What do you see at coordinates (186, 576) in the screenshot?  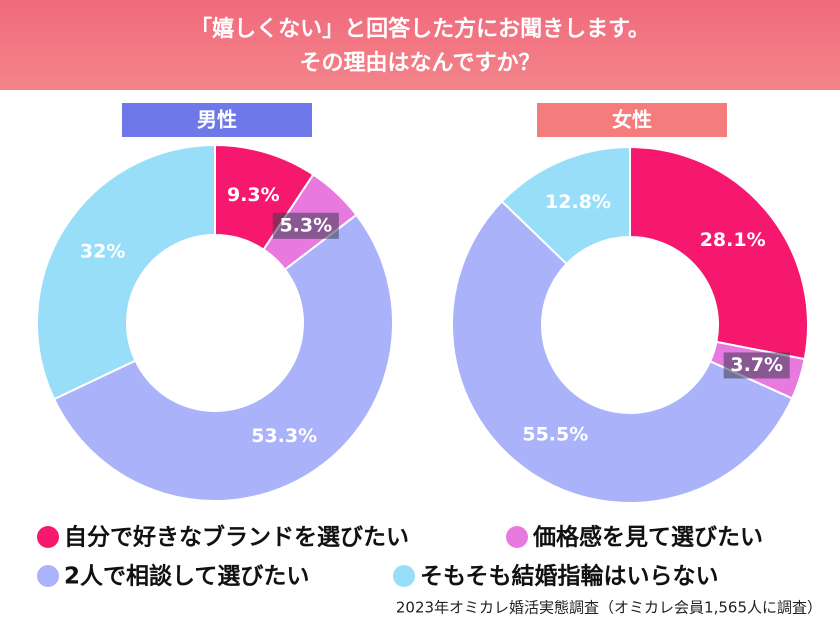 I see `legend-label: 2人で相談して選びたい` at bounding box center [186, 576].